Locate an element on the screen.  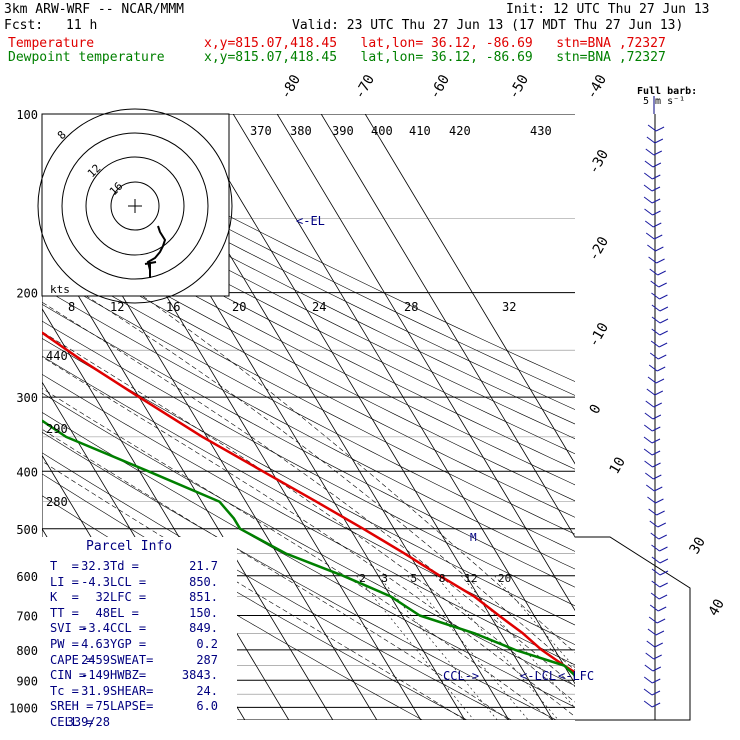
parcel-info-cell: CIN = is located at coordinates (68, 675).